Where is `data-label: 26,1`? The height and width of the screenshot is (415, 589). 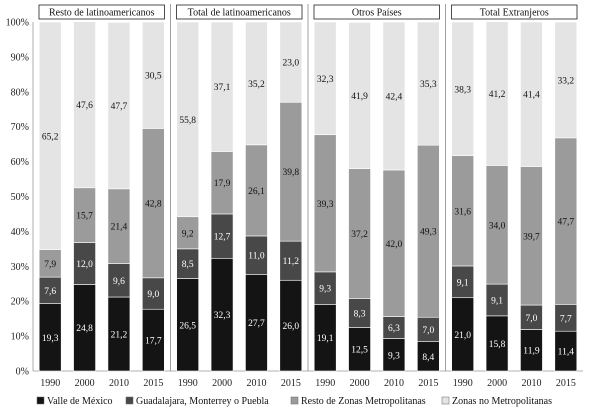
data-label: 26,1 is located at coordinates (256, 192).